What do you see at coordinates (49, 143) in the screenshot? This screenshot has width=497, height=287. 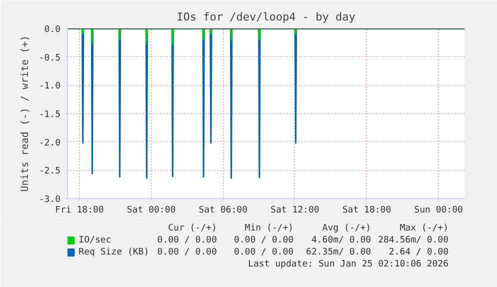 I see `y-tick-label: -2.0` at bounding box center [49, 143].